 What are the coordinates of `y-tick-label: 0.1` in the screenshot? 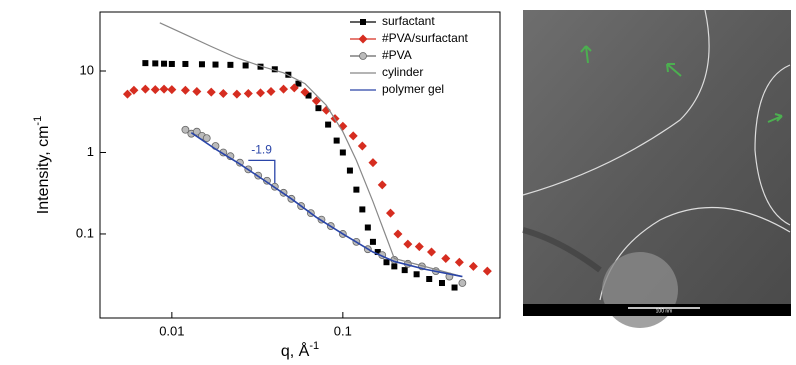 It's located at (85, 232).